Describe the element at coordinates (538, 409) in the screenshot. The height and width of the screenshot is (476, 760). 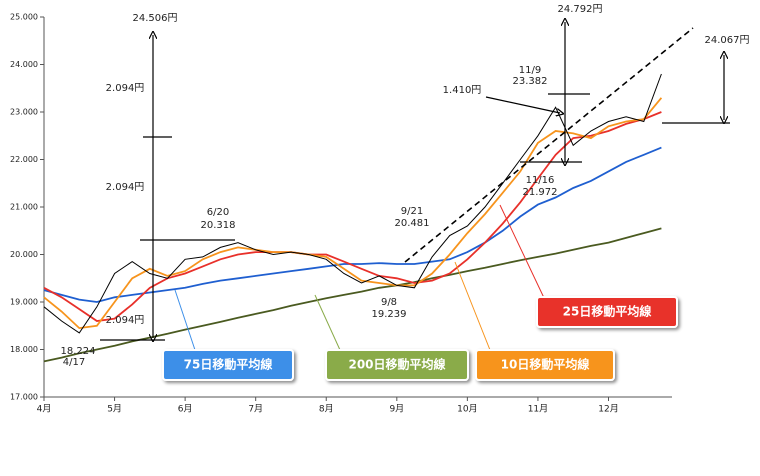
I see `x-tick-label: 11月` at that location.